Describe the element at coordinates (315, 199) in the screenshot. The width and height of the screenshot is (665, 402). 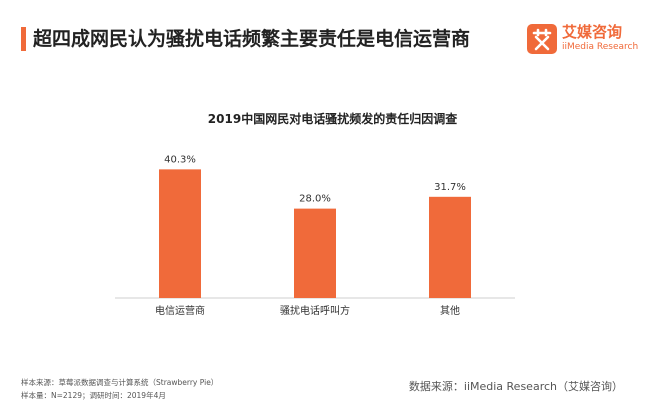
I see `data-label-2: 28.0%` at that location.